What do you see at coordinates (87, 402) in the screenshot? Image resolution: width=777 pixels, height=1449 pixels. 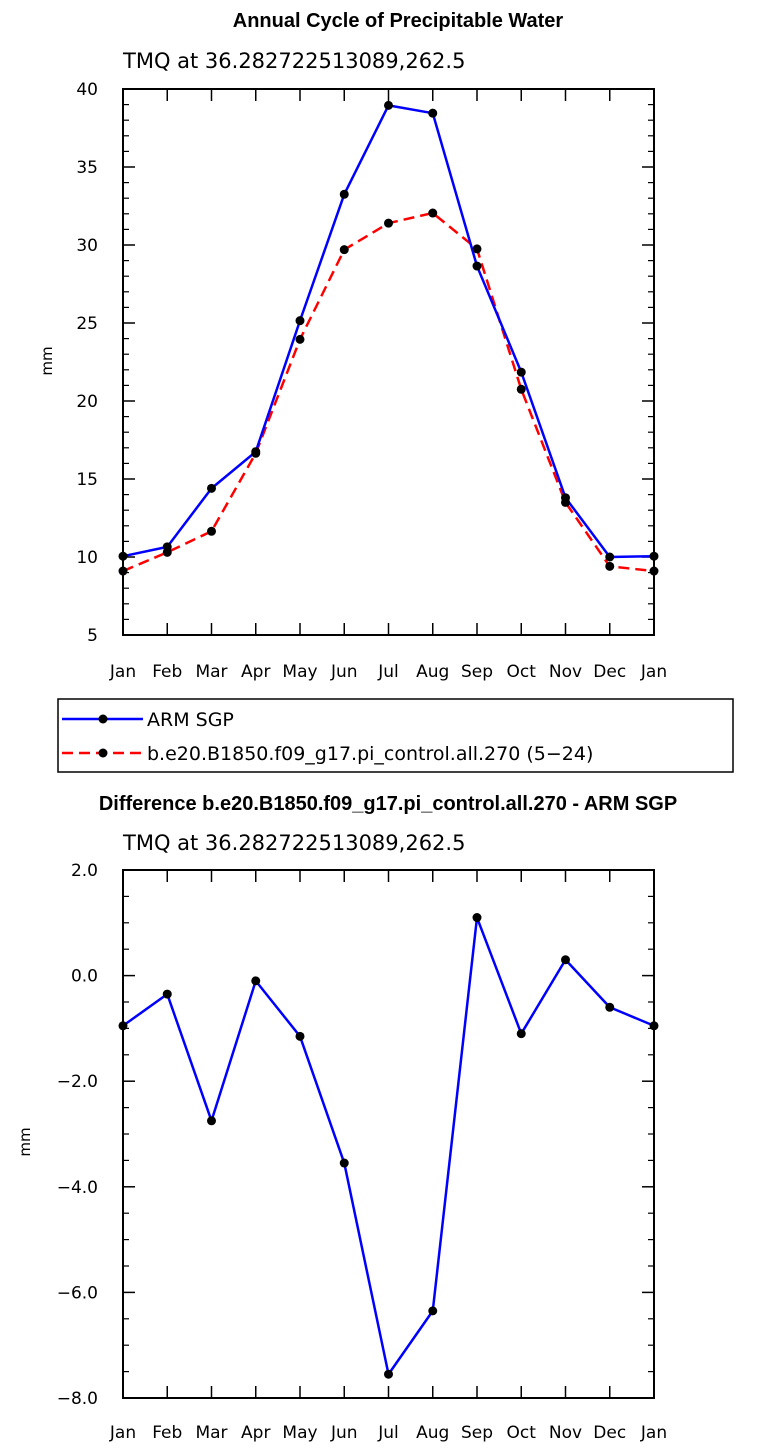 I see `y-tick-label: 20` at bounding box center [87, 402].